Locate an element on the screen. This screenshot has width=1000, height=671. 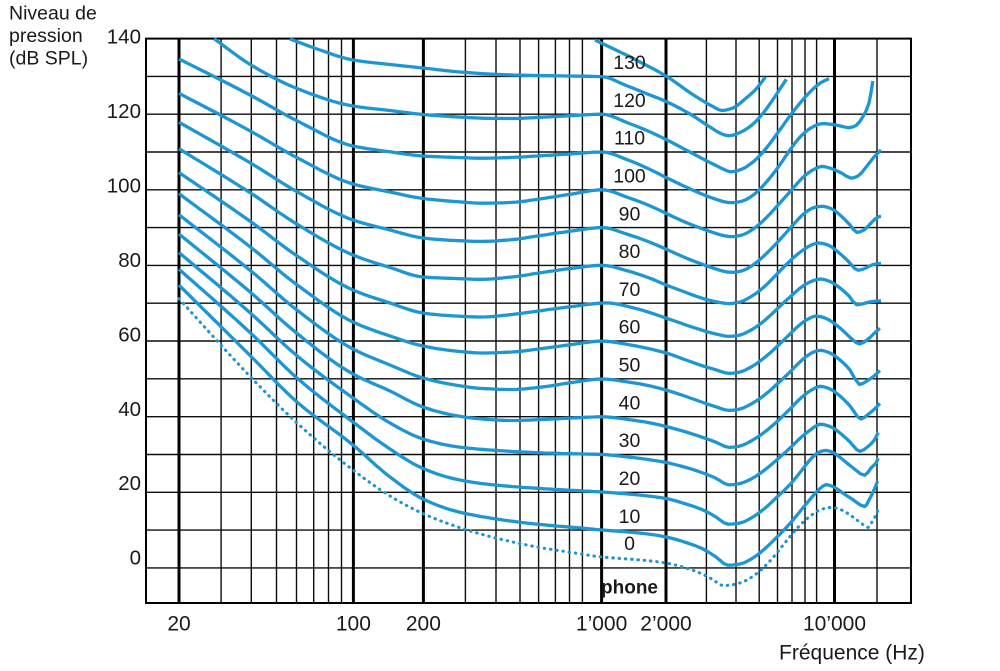
svg-text: 110 is located at coordinates (629, 139).